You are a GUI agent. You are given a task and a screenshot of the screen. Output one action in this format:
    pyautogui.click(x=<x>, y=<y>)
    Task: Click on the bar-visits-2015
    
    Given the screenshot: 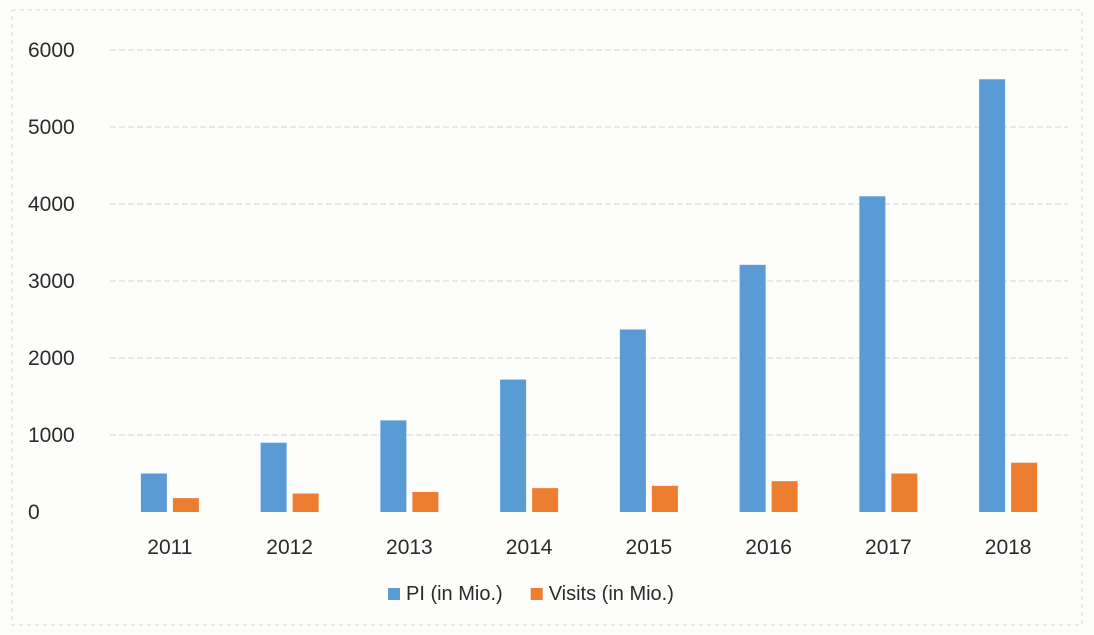 What is the action you would take?
    pyautogui.click(x=664, y=498)
    